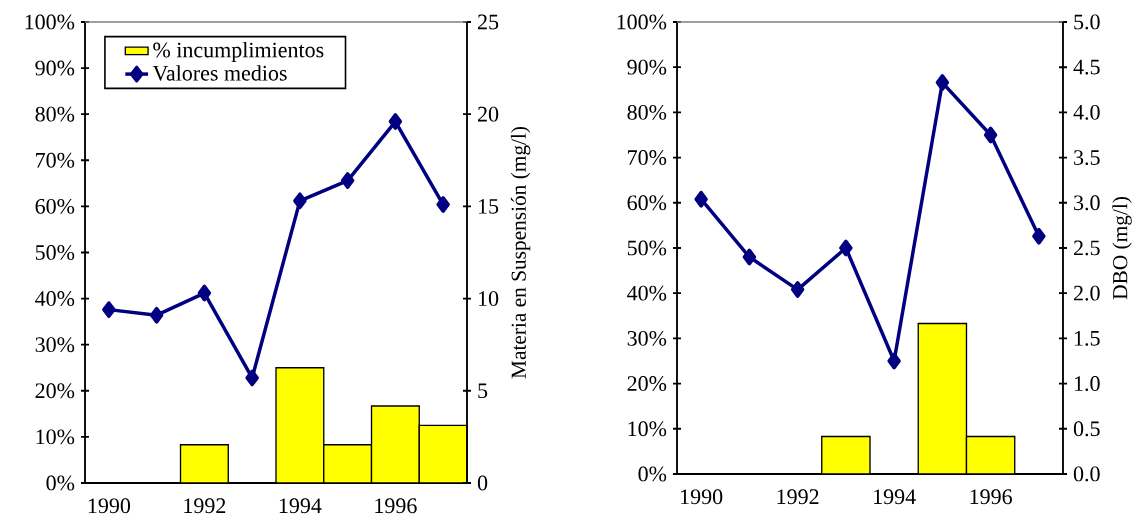  Describe the element at coordinates (1086, 429) in the screenshot. I see `y2-tick-label: 0.5` at that location.